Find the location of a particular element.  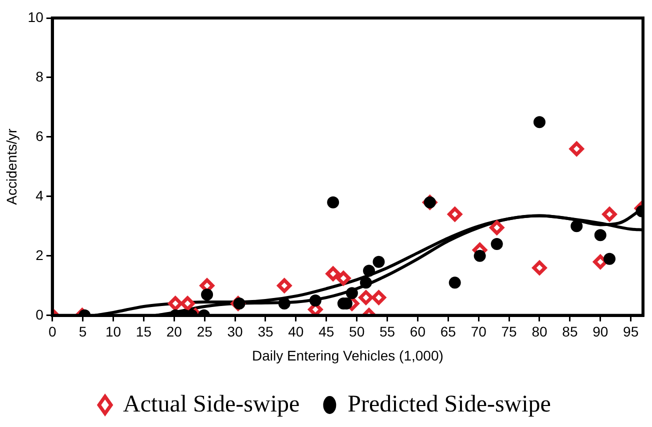

x-tick-label: 30 is located at coordinates (235, 332).